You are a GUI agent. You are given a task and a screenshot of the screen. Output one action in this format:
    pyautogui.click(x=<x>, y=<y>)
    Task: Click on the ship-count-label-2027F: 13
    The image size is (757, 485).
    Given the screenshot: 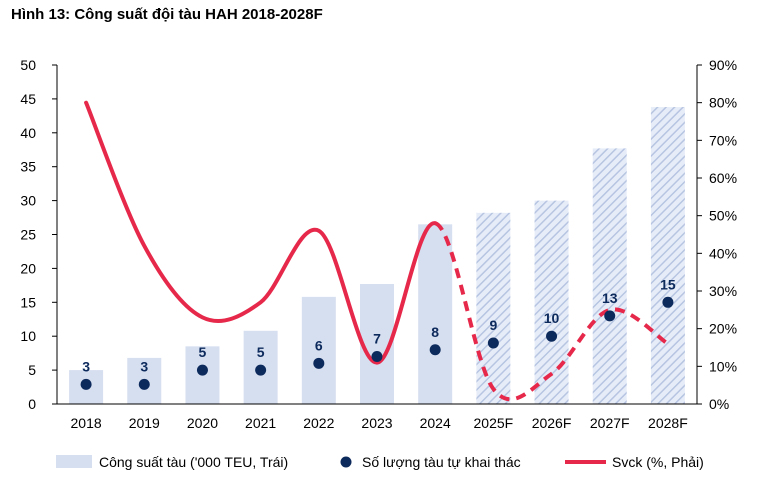 What is the action you would take?
    pyautogui.click(x=610, y=298)
    